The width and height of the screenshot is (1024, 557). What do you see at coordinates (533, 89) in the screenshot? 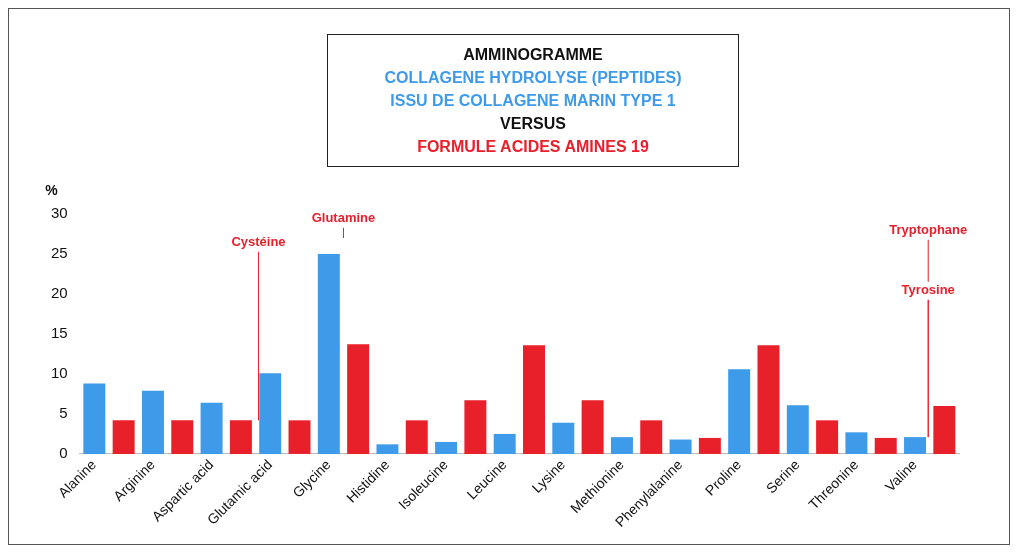
I see `text: COLLAGENE HYDROLYSE (PEPTIDES) ISSU DE COLLAGENE MARIN TYPE 1` at bounding box center [533, 89].